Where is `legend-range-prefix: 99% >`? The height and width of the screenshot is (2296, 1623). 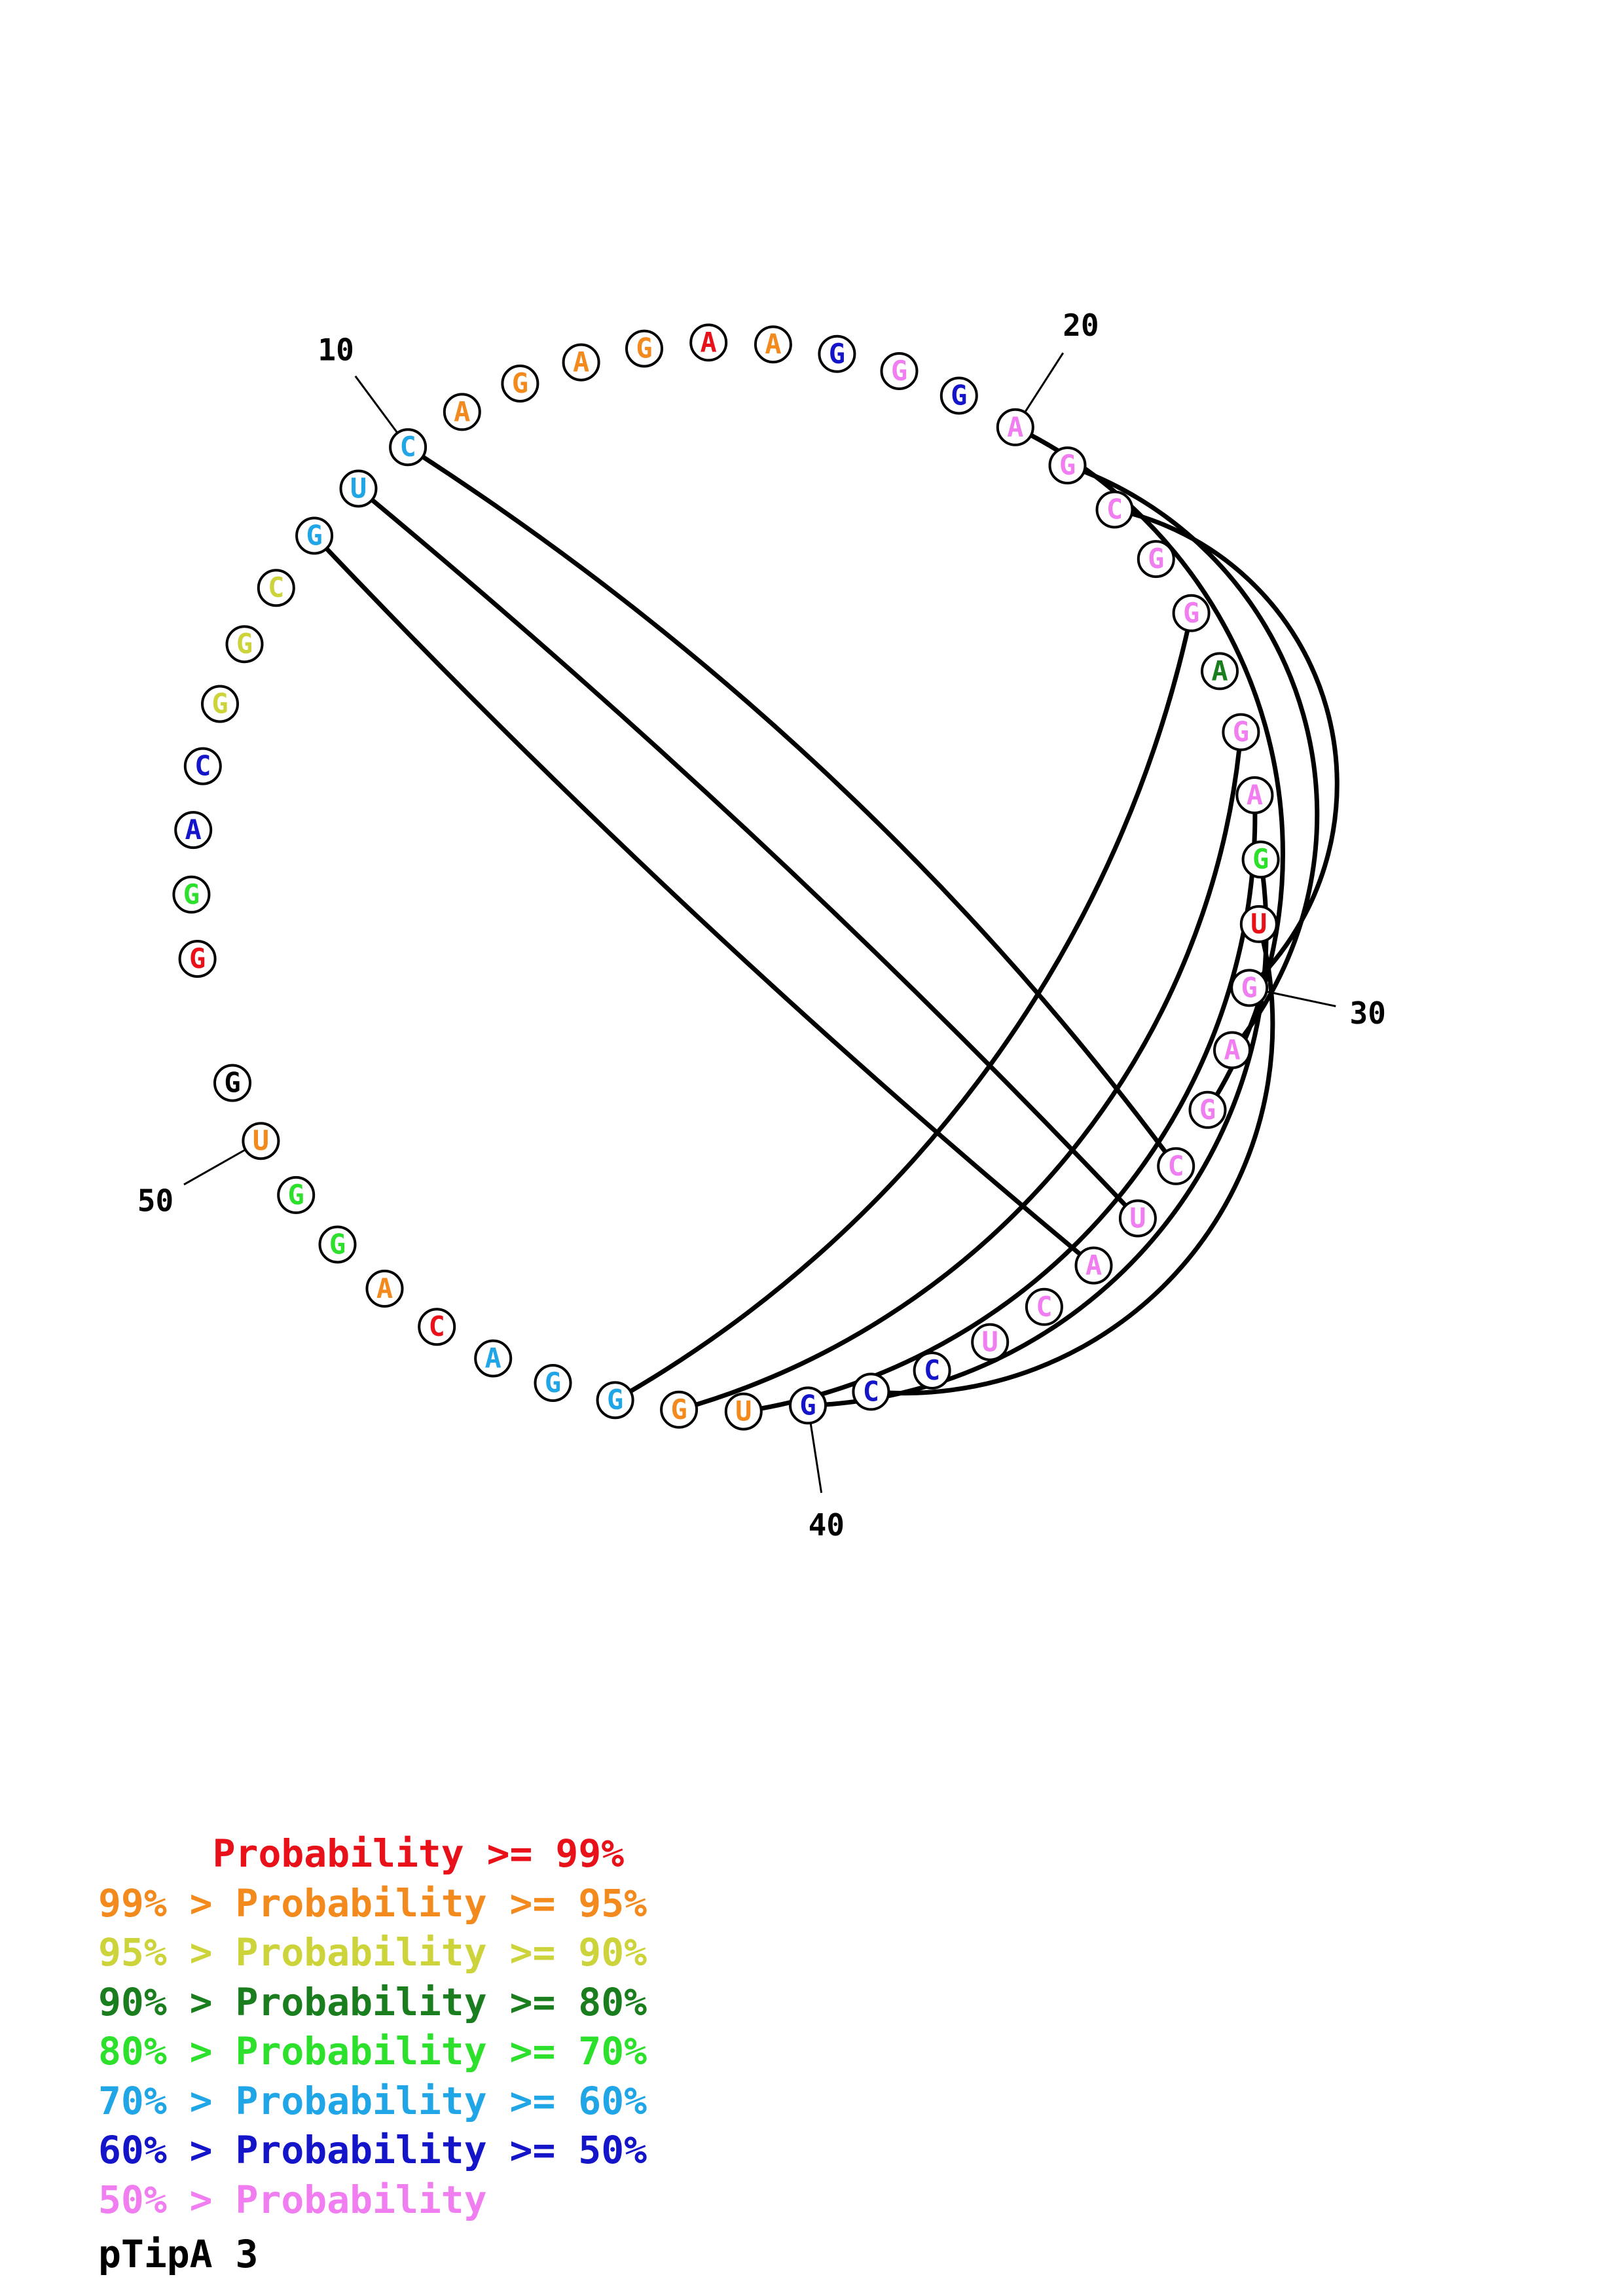 legend-range-prefix: 99% > is located at coordinates (167, 1903).